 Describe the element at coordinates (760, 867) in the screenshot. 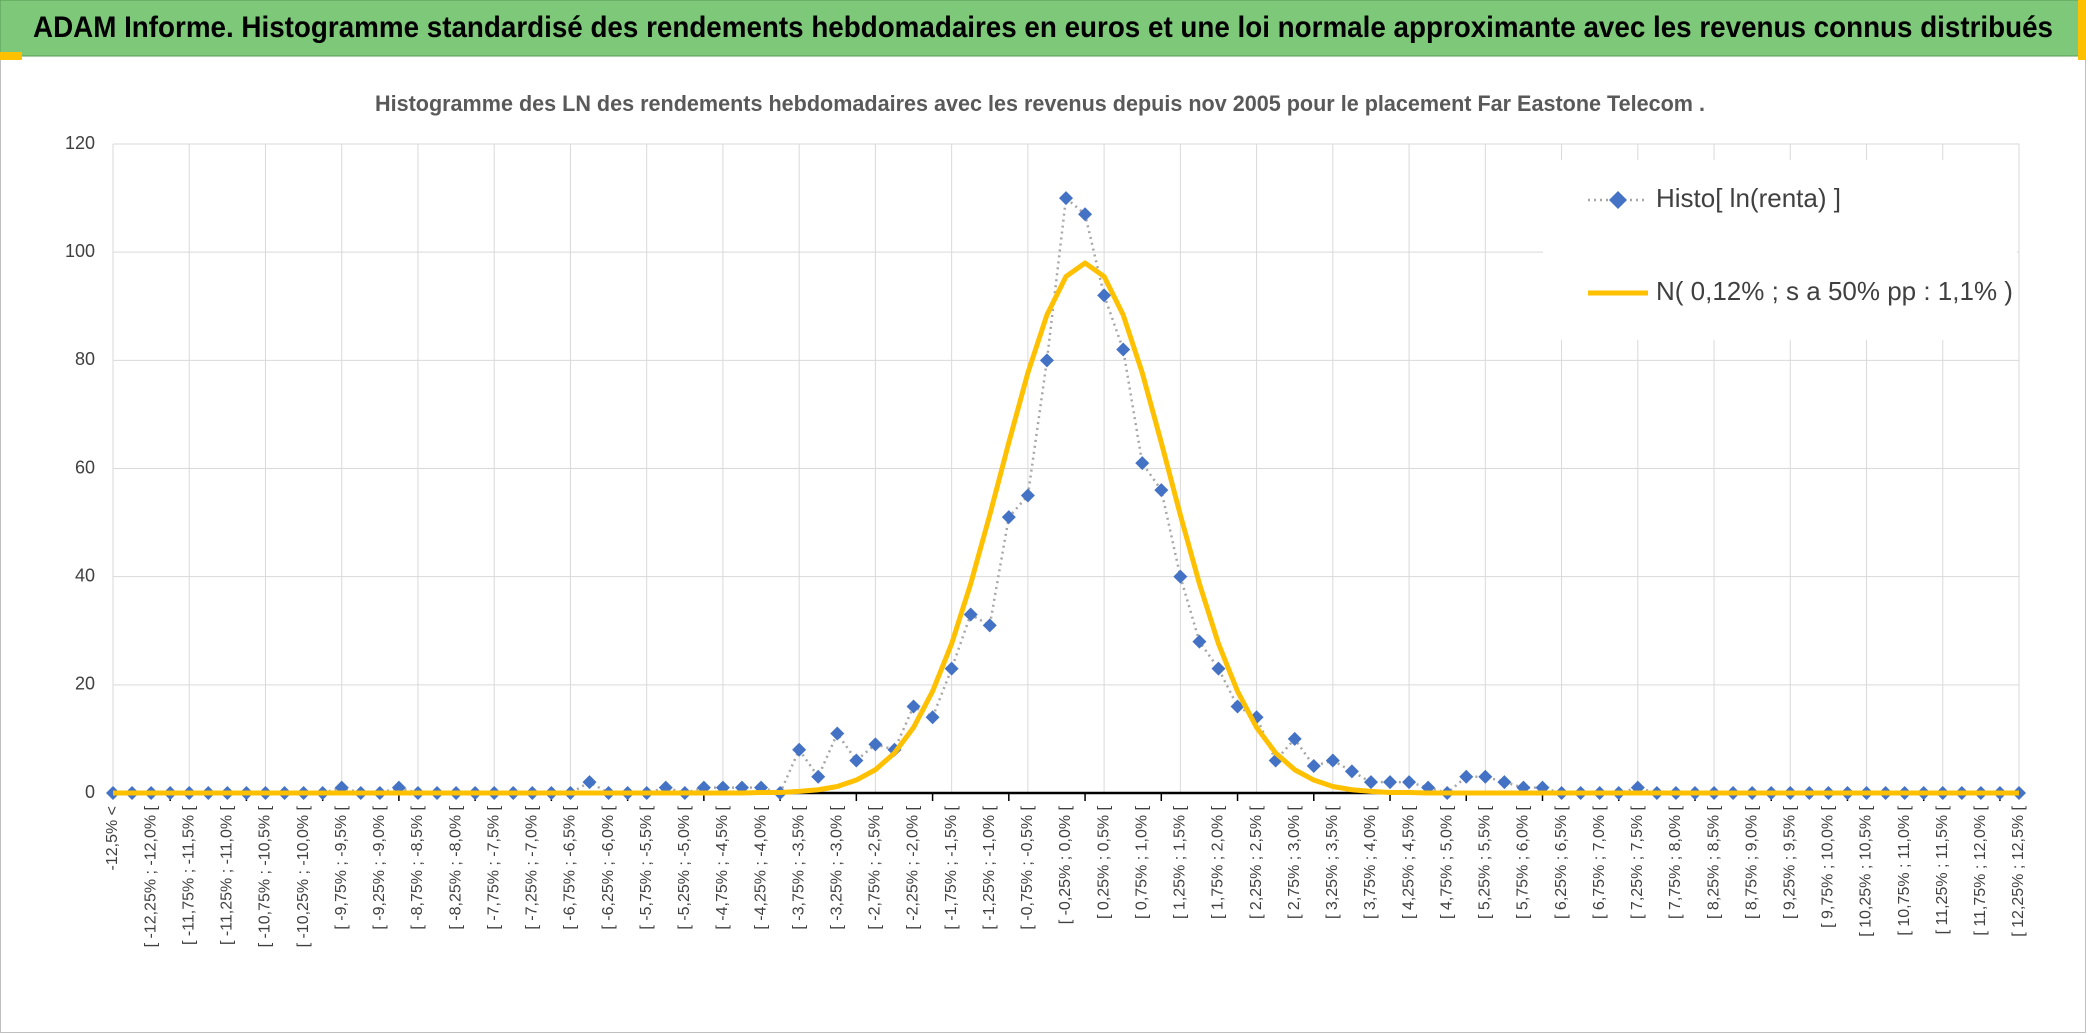

I see `x-tick-label: [ -4,25% ; -4,0% [` at that location.